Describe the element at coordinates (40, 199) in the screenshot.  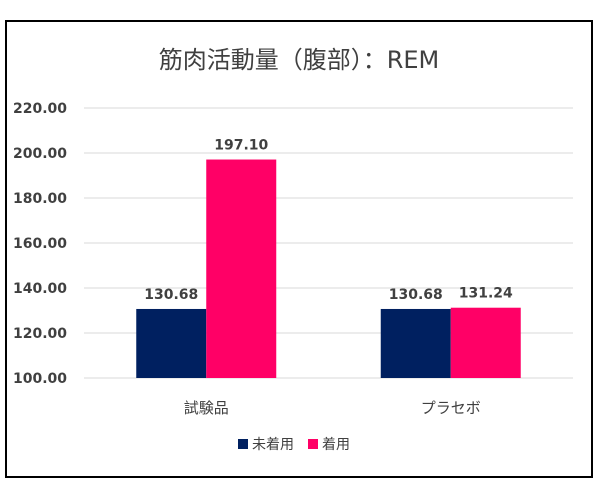
I see `y-tick-label: 180.00` at that location.